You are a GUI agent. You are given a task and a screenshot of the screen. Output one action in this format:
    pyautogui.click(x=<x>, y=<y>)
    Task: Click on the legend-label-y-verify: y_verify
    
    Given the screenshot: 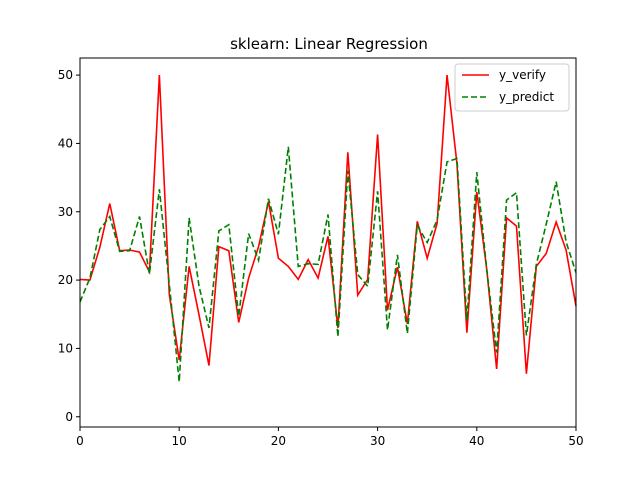 What is the action you would take?
    pyautogui.click(x=522, y=75)
    